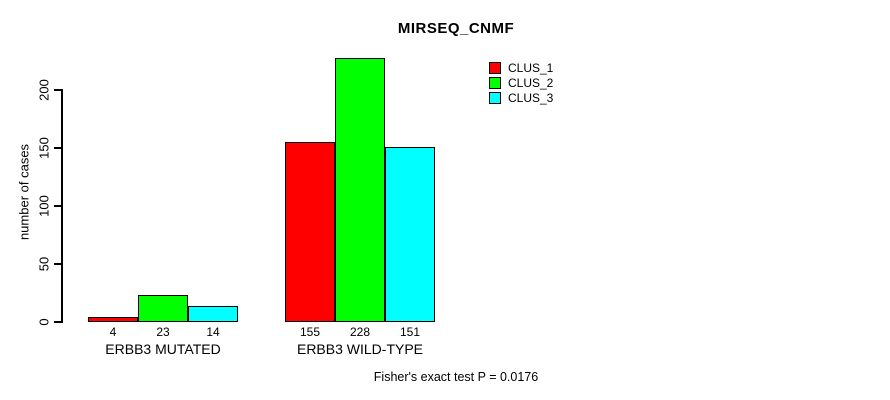 This screenshot has height=400, width=890. I want to click on legend: CLUS_1 CLUS_2 CLUS_3, so click(521, 84).